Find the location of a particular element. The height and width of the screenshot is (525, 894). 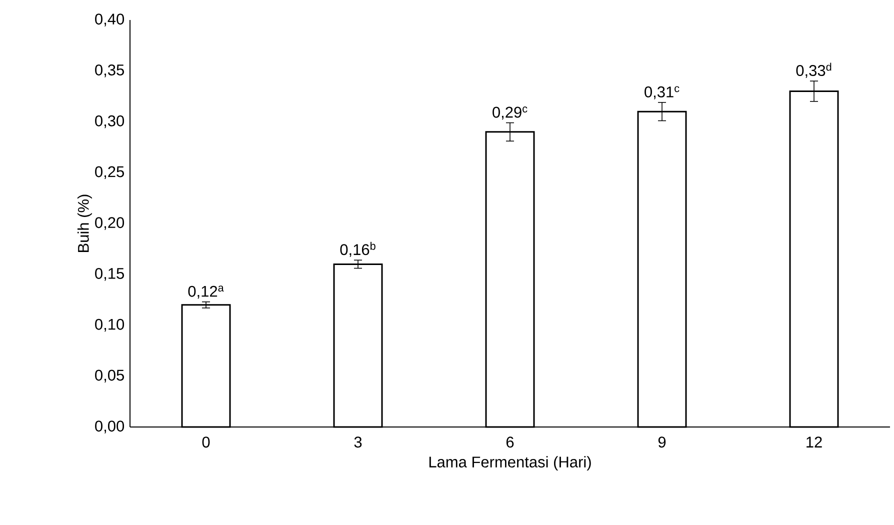

y-tick-label: 0,35 is located at coordinates (109, 71).